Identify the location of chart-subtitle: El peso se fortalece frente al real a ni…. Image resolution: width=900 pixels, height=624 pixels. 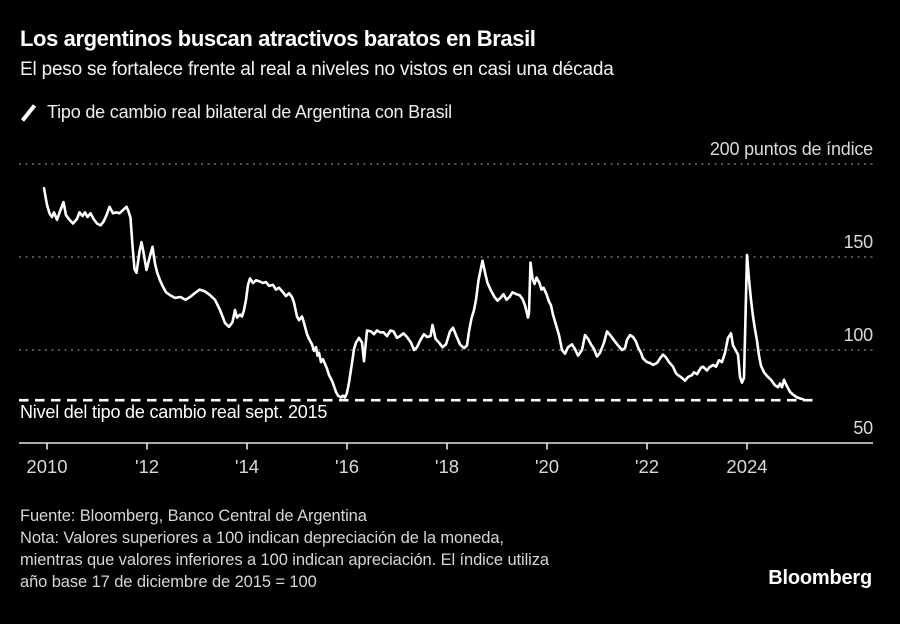
(317, 69).